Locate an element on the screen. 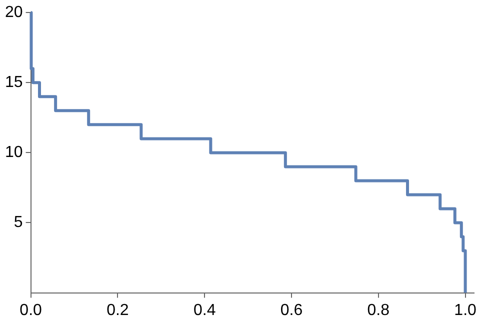  x-tick-label: 0.8 is located at coordinates (378, 310).